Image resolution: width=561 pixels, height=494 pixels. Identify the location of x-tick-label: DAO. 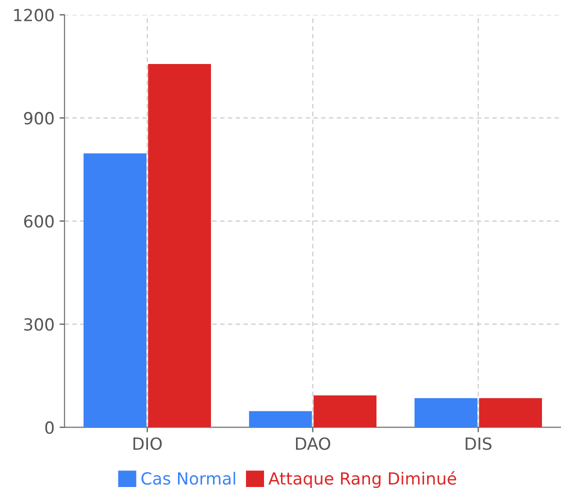
(313, 443).